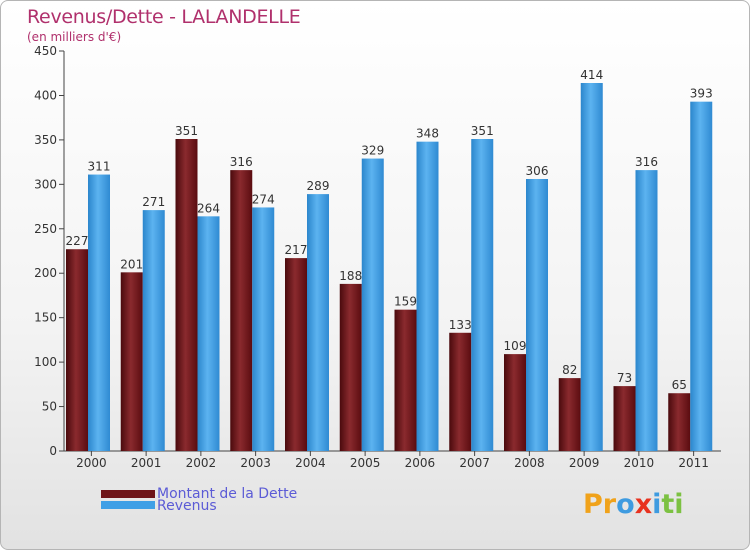 This screenshot has width=750, height=550. I want to click on data-label-revenus: 414, so click(591, 75).